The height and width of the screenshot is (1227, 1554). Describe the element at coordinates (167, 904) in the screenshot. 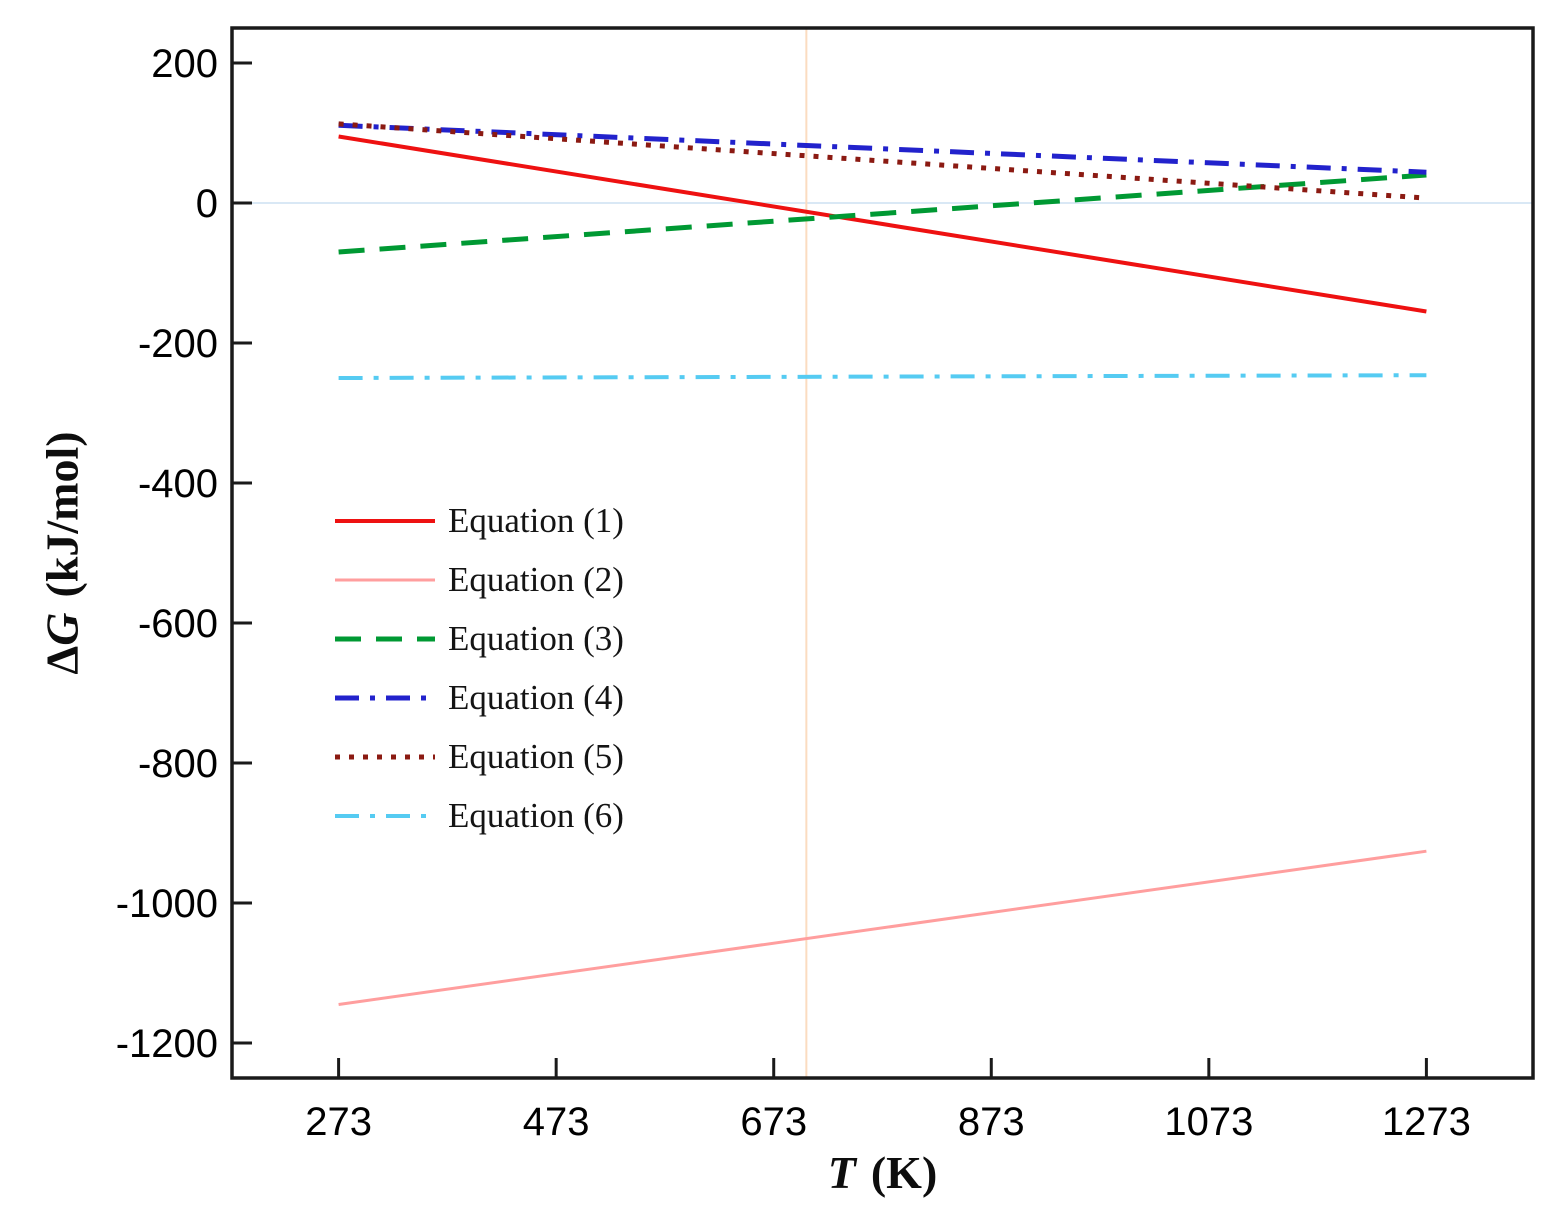

I see `y-tick-label: -1000` at that location.